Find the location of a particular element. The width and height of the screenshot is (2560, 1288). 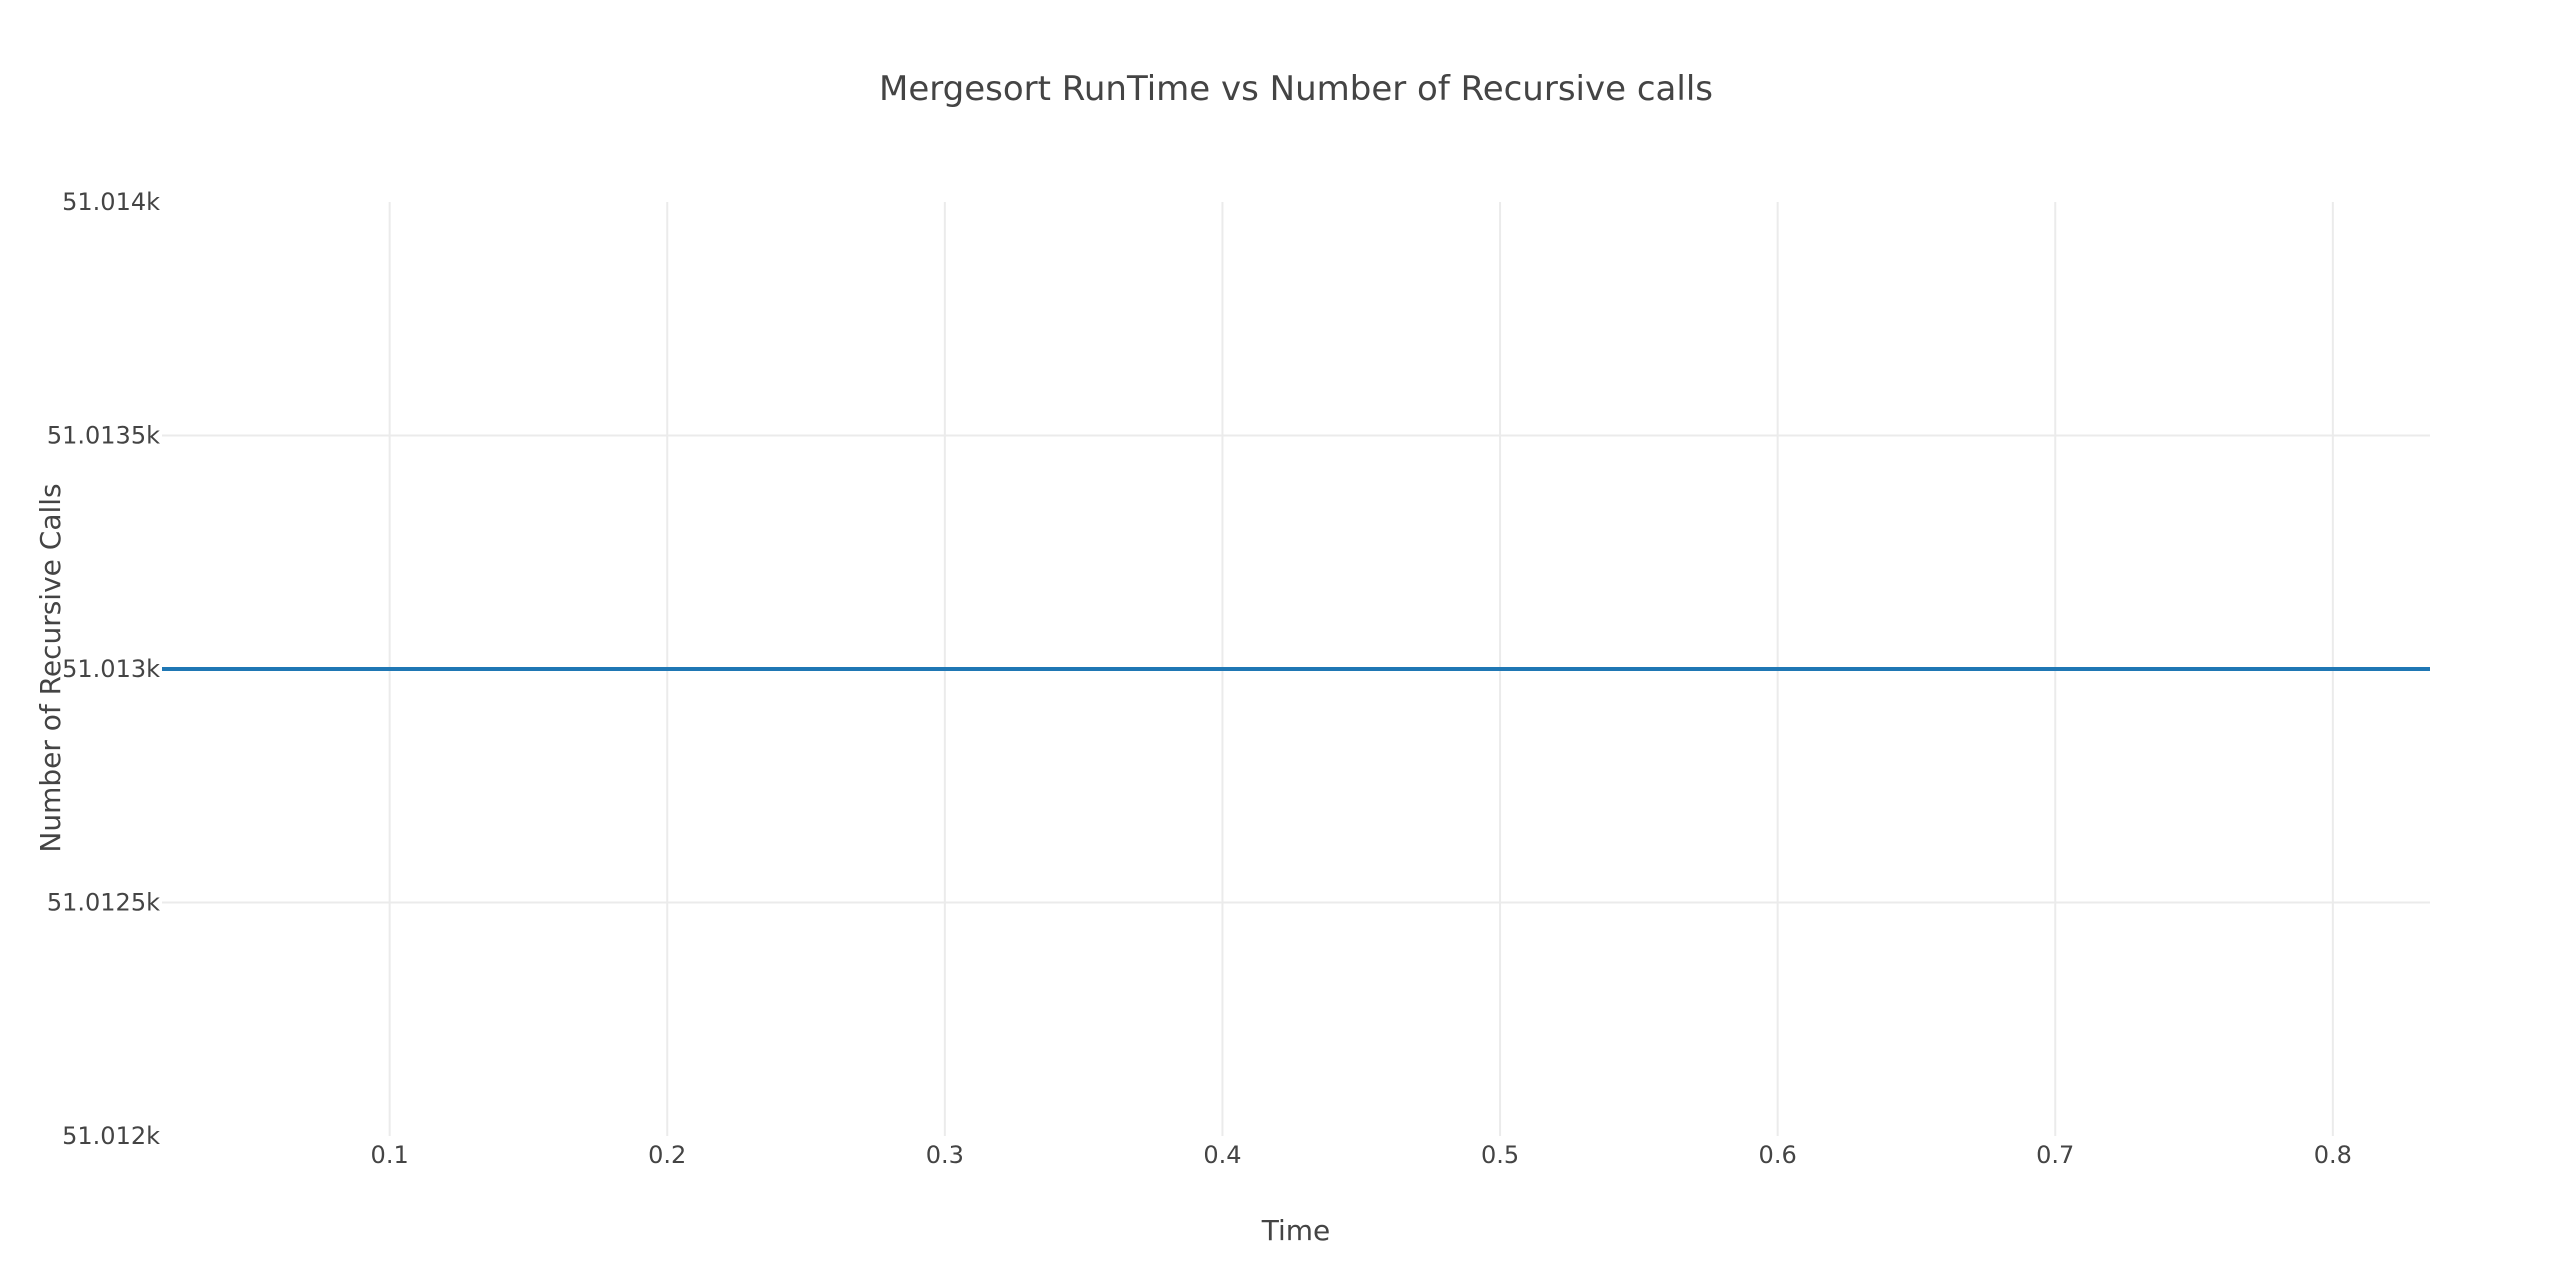

x-tick-label: 0.2 is located at coordinates (667, 1155).